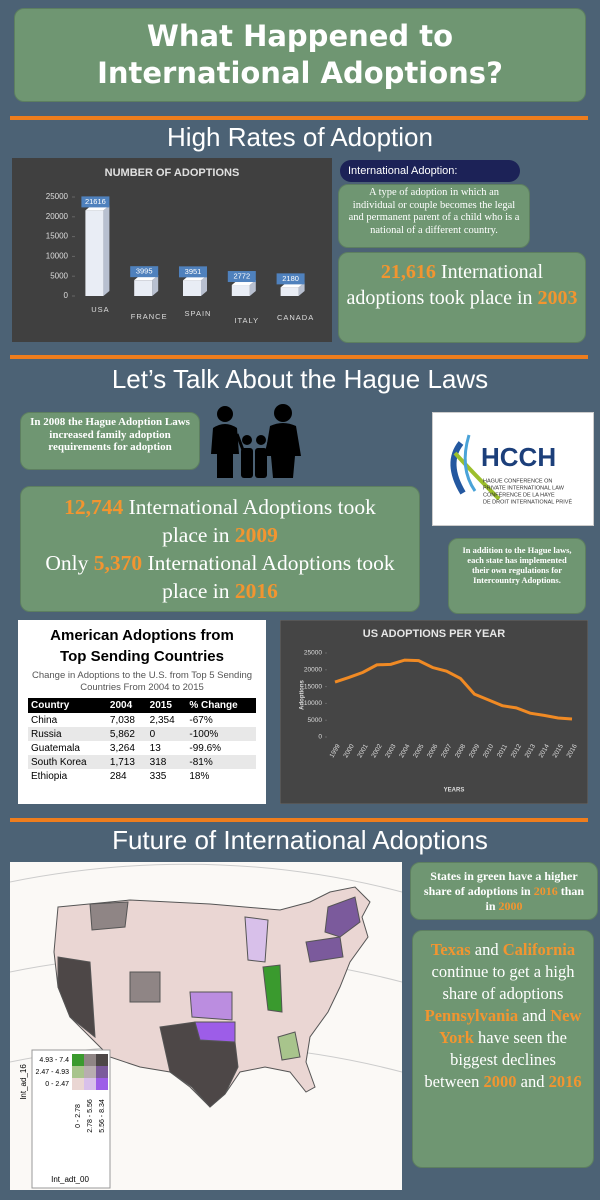 The height and width of the screenshot is (1200, 600). I want to click on x-tick-label: USA, so click(100, 309).